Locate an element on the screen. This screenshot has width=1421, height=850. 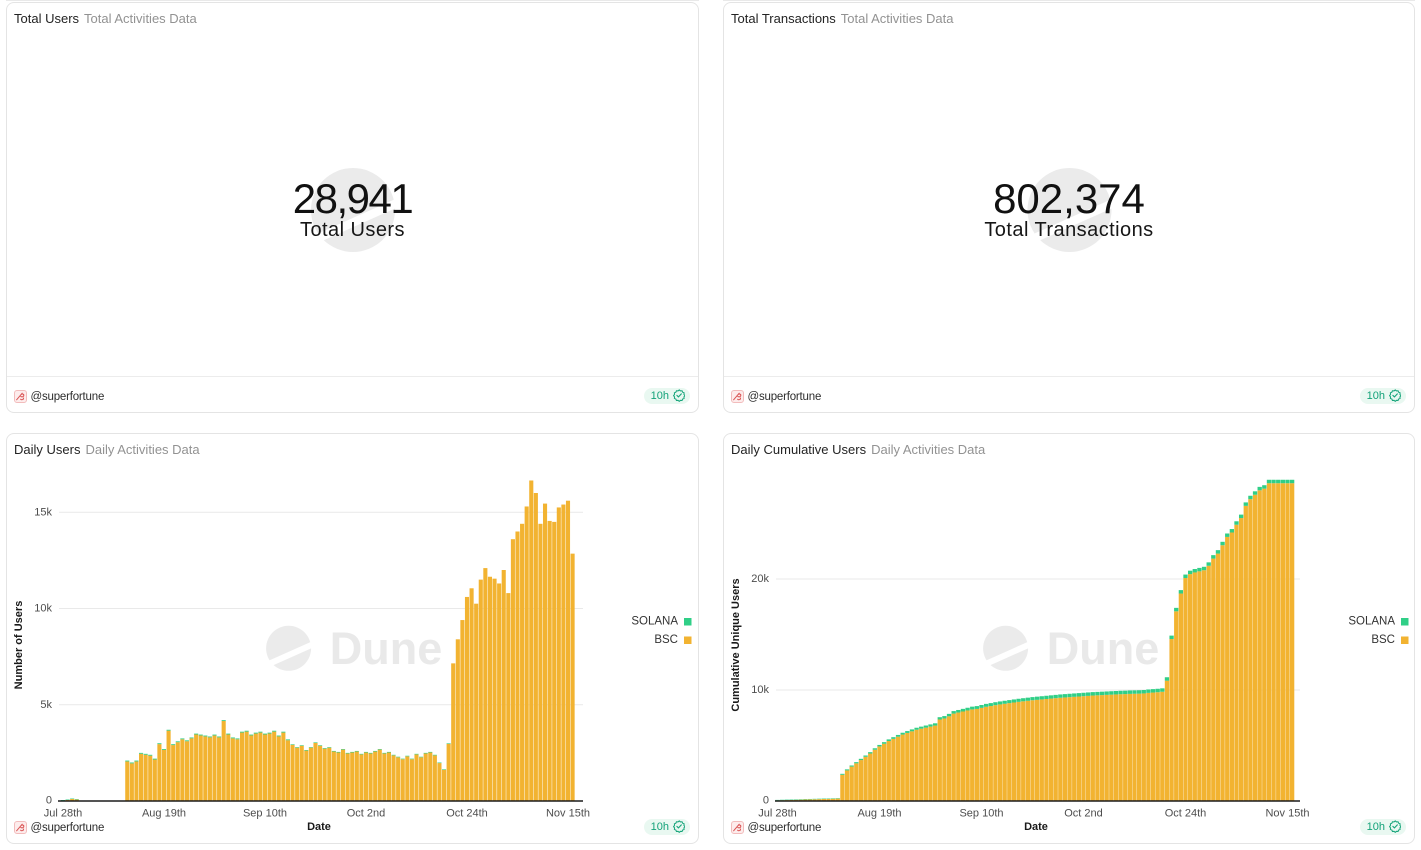
svg-text: Number of Users is located at coordinates (19, 645).